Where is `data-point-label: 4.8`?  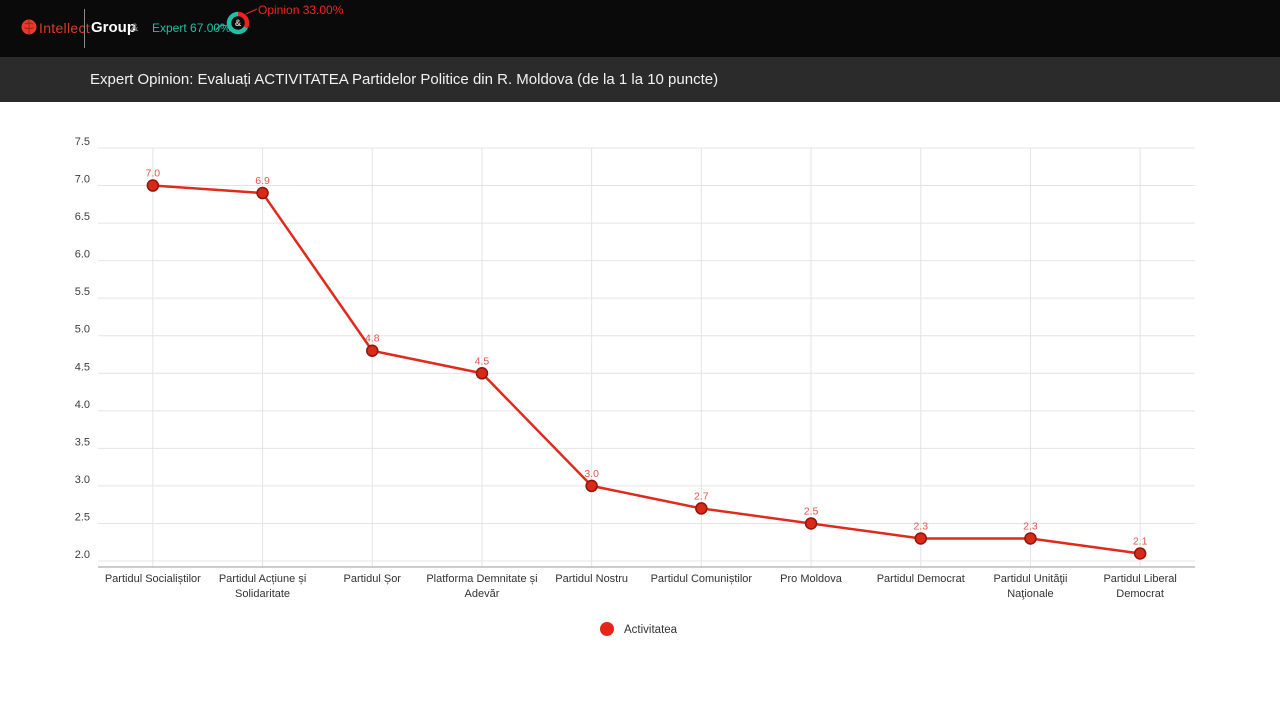 data-point-label: 4.8 is located at coordinates (372, 339).